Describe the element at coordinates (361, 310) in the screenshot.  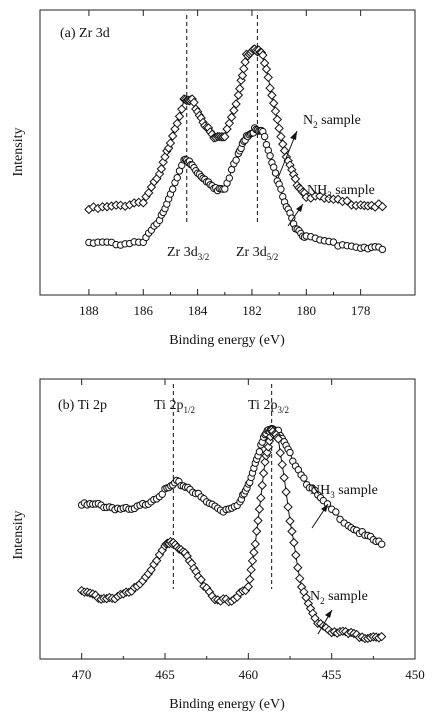
I see `panel-a-tick-label: 178` at that location.